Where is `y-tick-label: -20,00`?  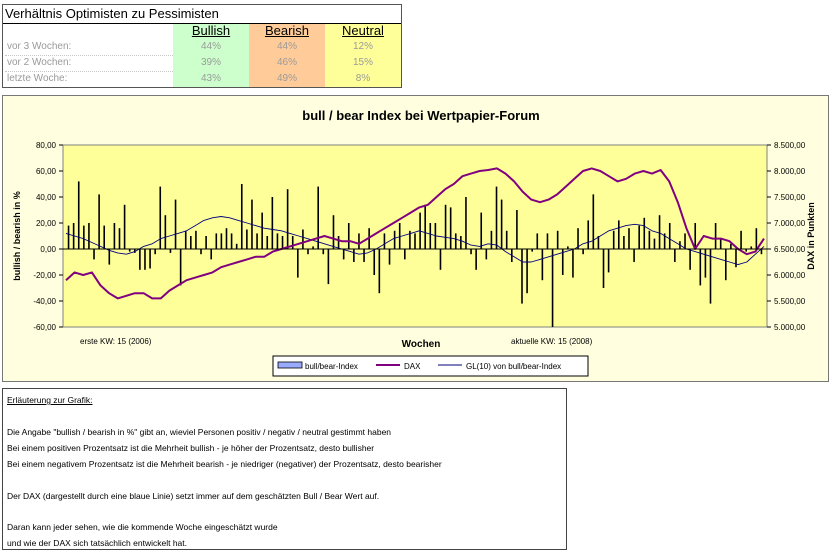 y-tick-label: -20,00 is located at coordinates (44, 275).